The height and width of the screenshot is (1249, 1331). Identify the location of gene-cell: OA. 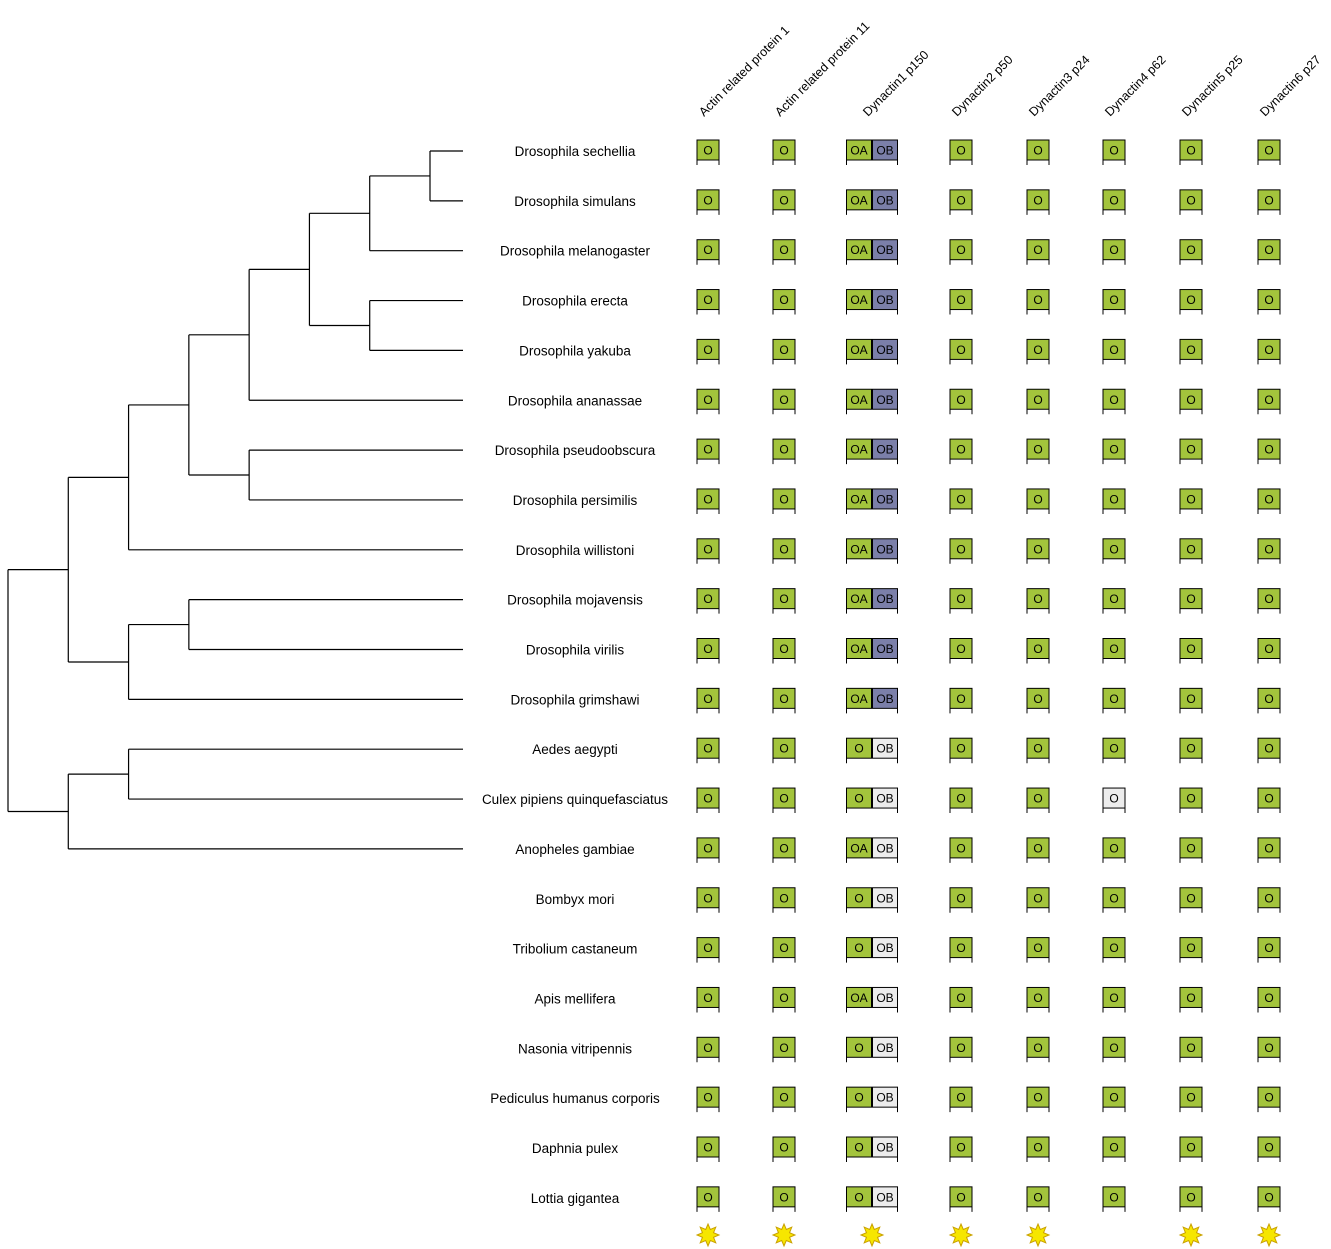
(859, 599).